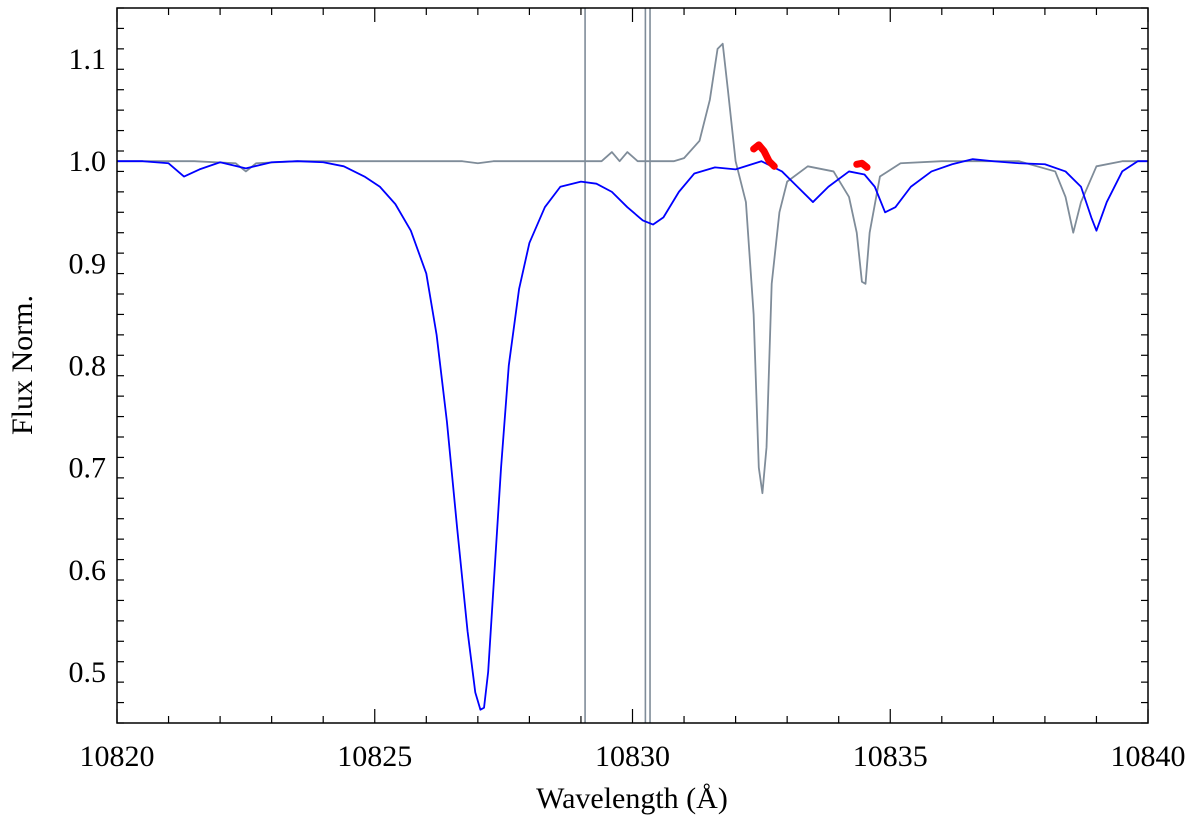 The width and height of the screenshot is (1200, 821). Describe the element at coordinates (88, 672) in the screenshot. I see `y-tick-label: 0.5` at that location.